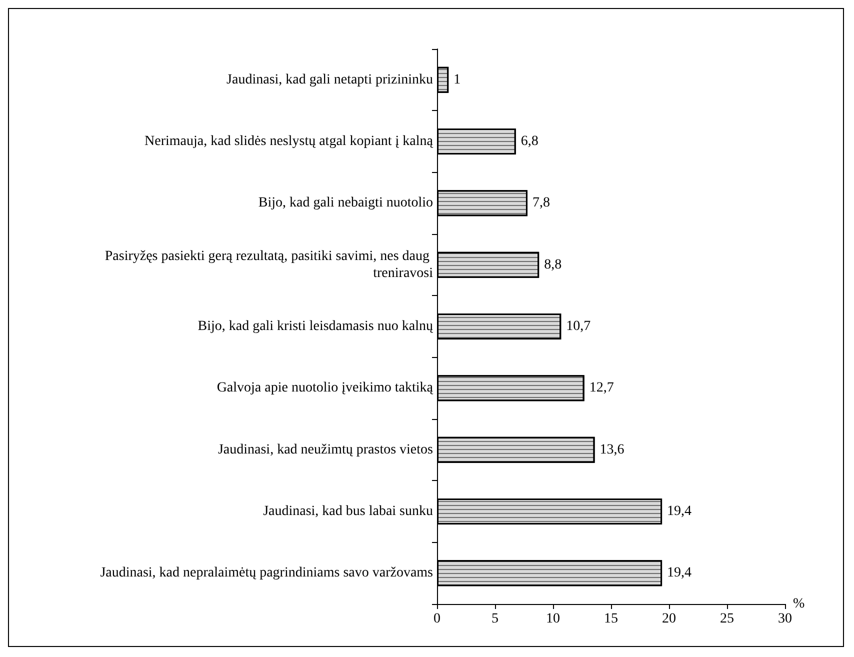 The image size is (854, 657). What do you see at coordinates (329, 80) in the screenshot?
I see `y-tick-label: Jaudinasi, kad gali netapti prizininku` at bounding box center [329, 80].